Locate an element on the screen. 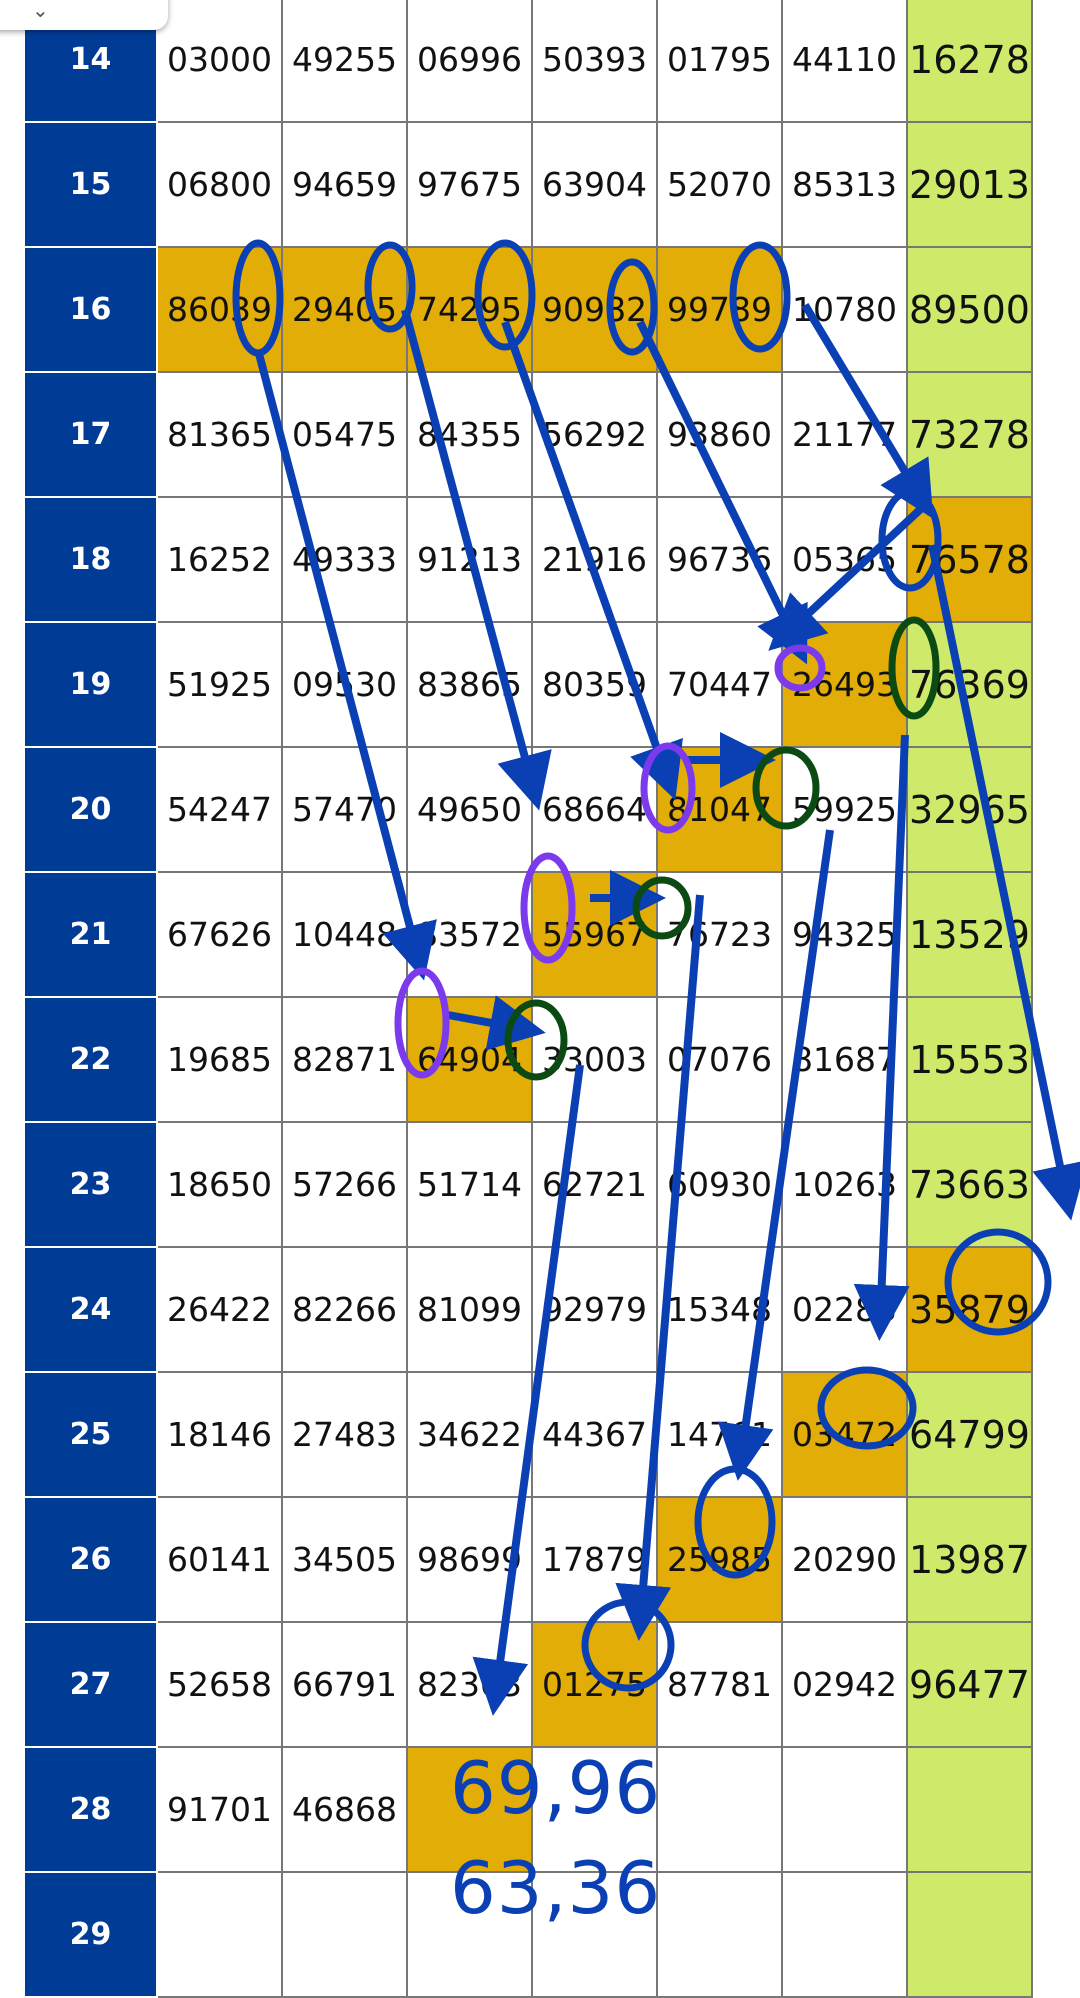  number-cell: 93860 is located at coordinates (719, 434).